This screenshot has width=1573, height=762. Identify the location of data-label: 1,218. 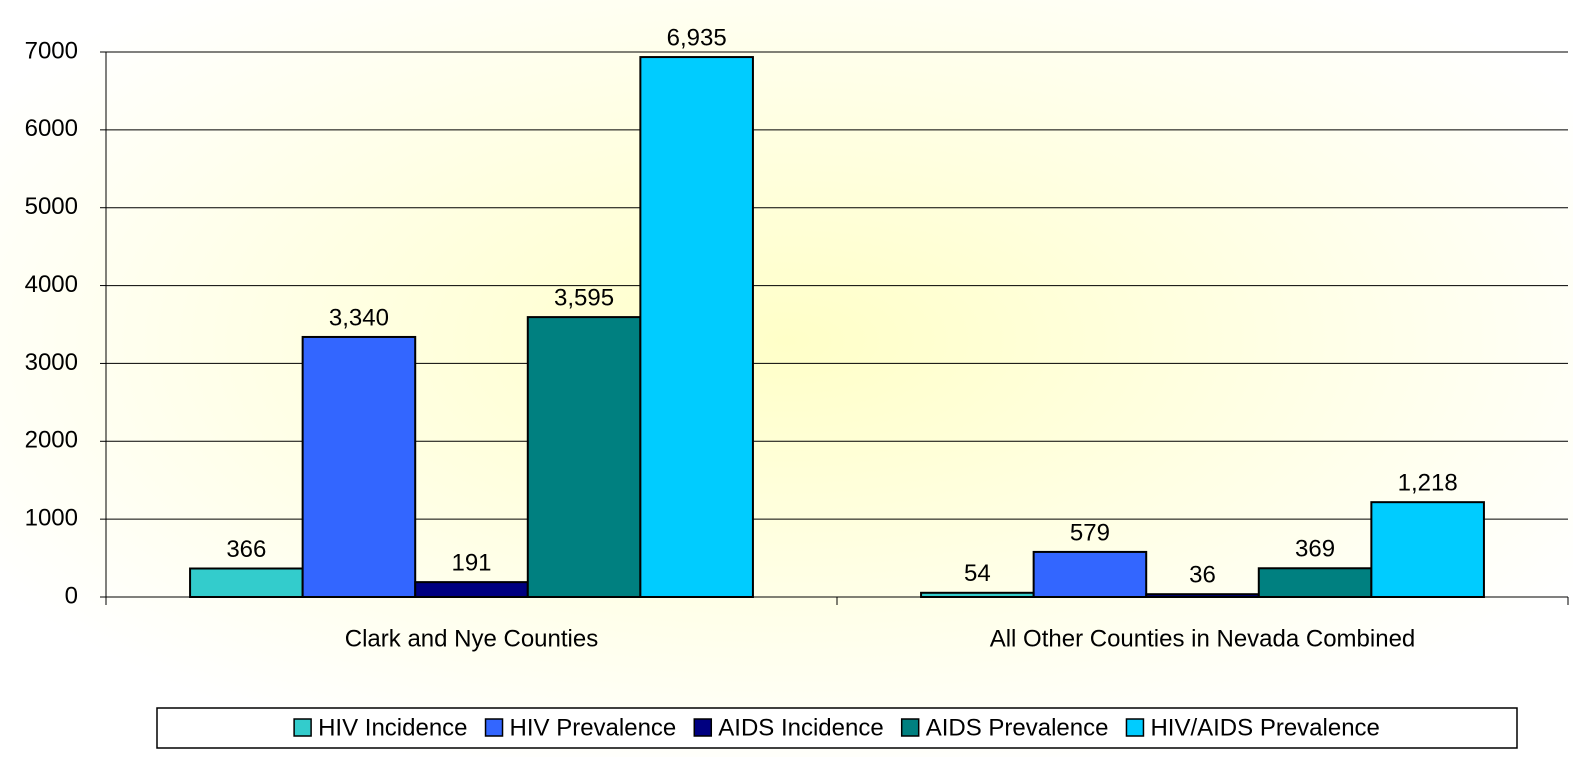
(1428, 483).